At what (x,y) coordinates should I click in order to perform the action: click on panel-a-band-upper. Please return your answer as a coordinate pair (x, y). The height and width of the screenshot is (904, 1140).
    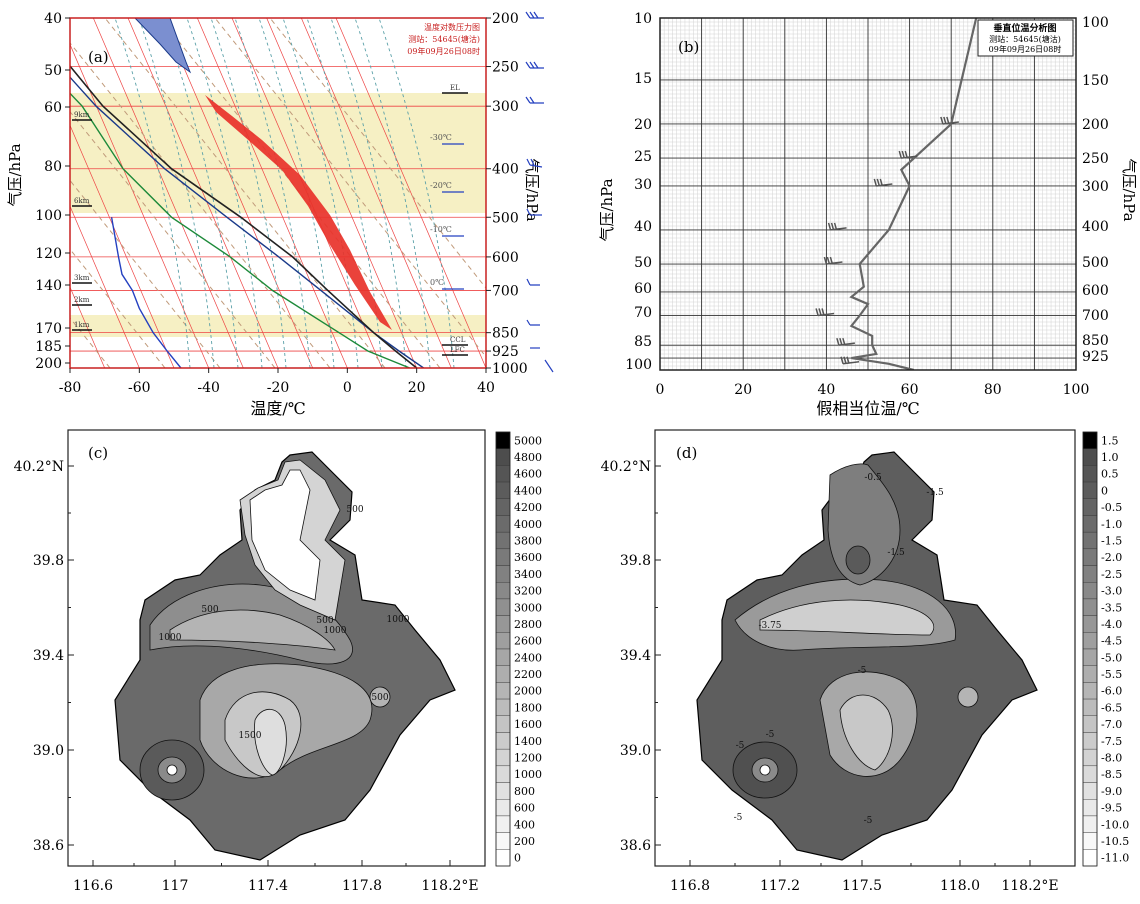
    Looking at the image, I should click on (278, 153).